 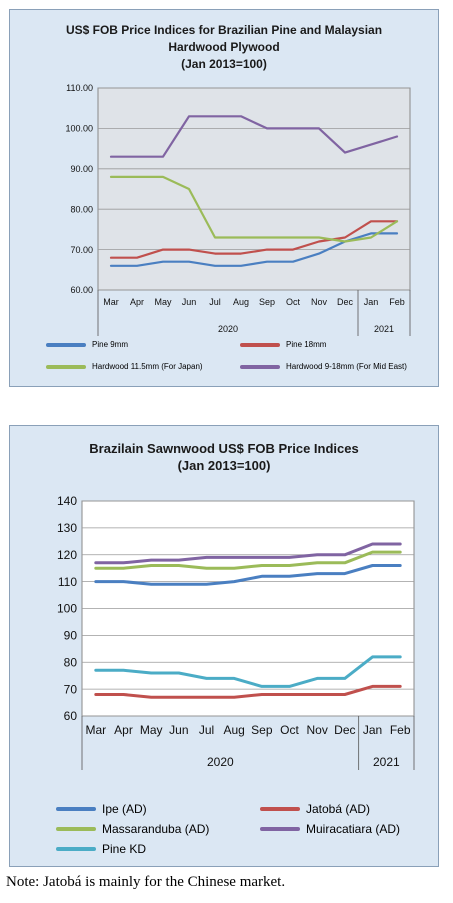 What do you see at coordinates (67, 609) in the screenshot?
I see `y-tick-label: 100` at bounding box center [67, 609].